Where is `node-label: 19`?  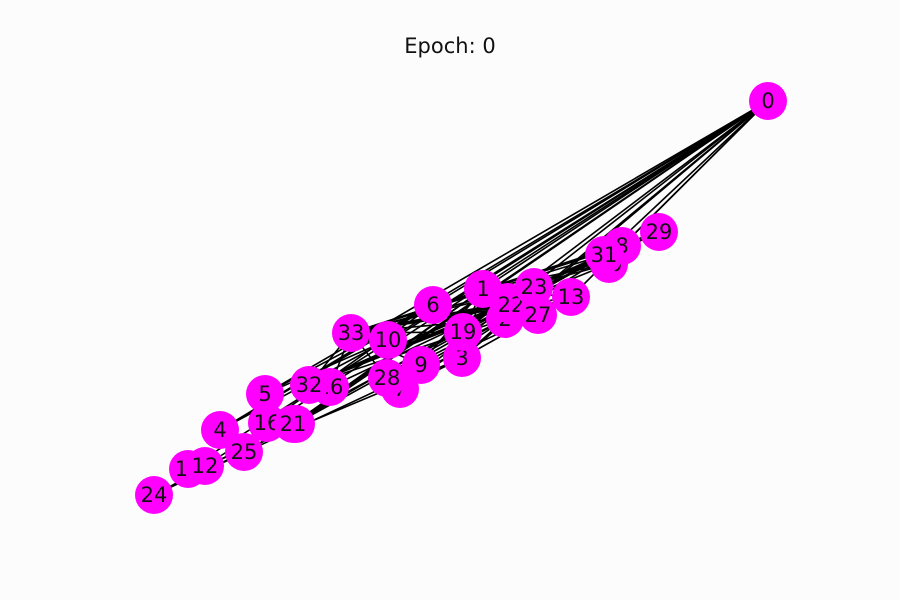
node-label: 19 is located at coordinates (463, 332).